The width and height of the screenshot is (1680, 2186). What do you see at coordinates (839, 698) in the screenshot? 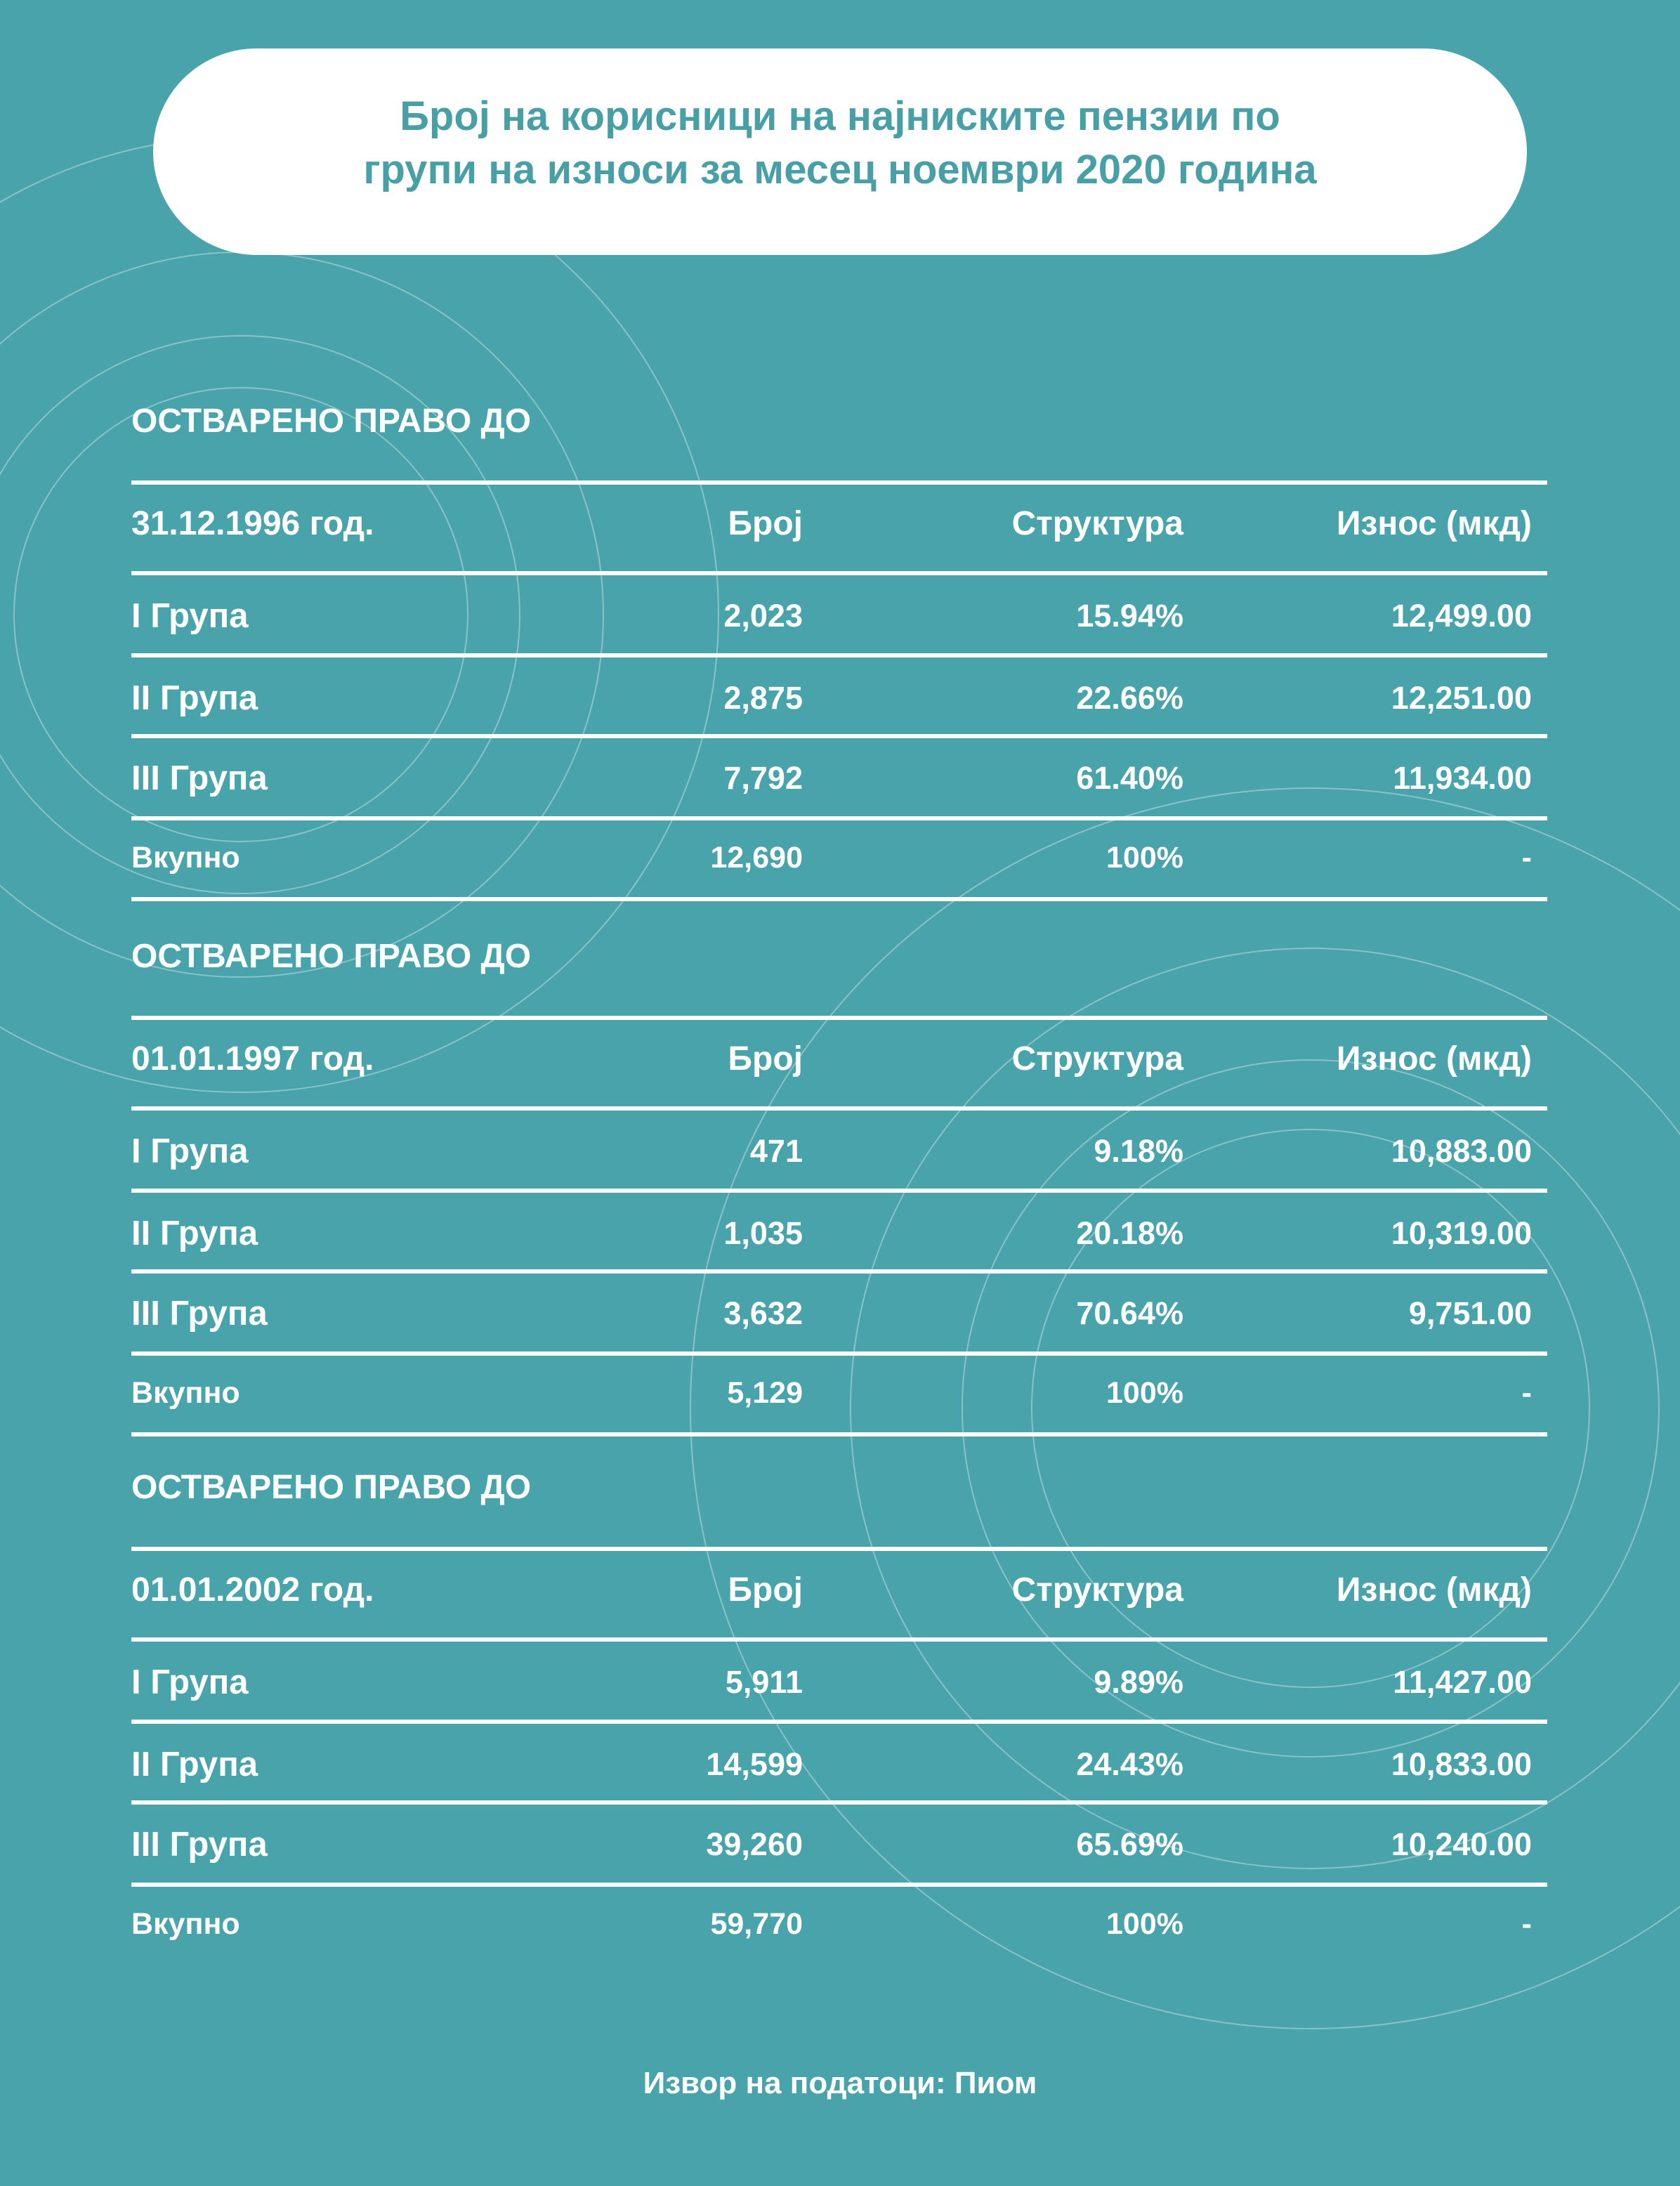
I see `table-row: II Група 2,875 22.66% 12,251.00` at bounding box center [839, 698].